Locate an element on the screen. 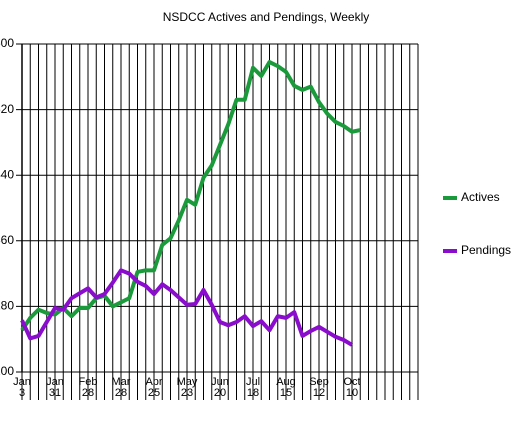 This screenshot has width=530, height=442. chart-title: NSDCC Actives and Pendings, Weekly is located at coordinates (266, 17).